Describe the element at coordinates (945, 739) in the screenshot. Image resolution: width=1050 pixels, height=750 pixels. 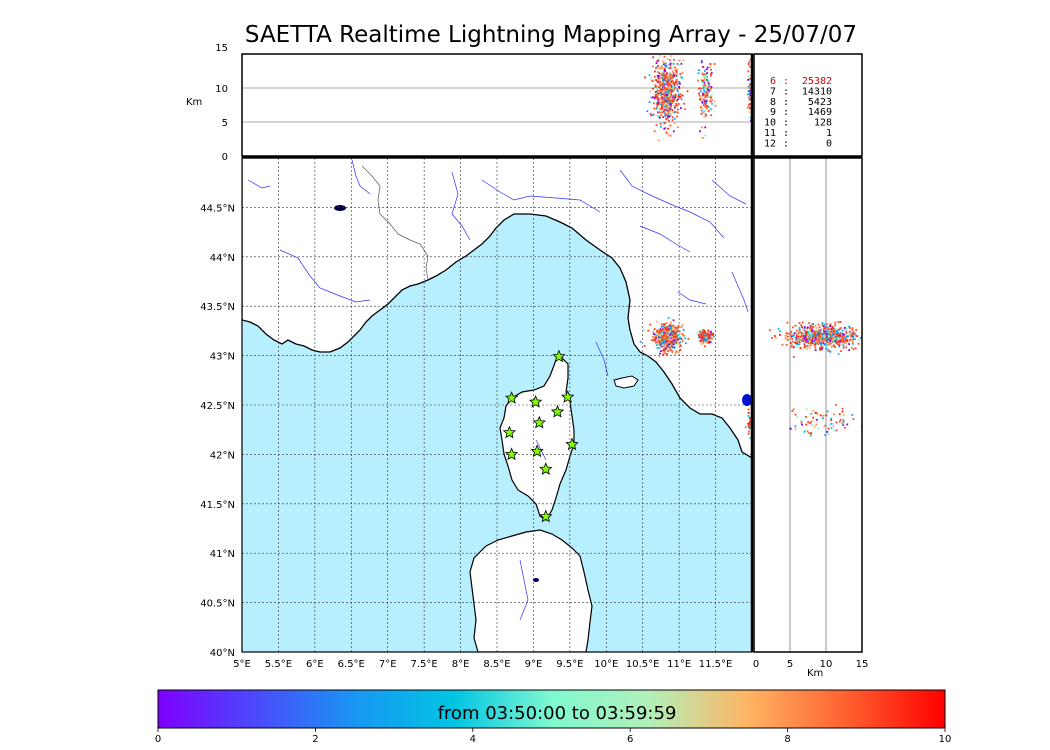
I see `colorbar-tick-label: 10` at that location.